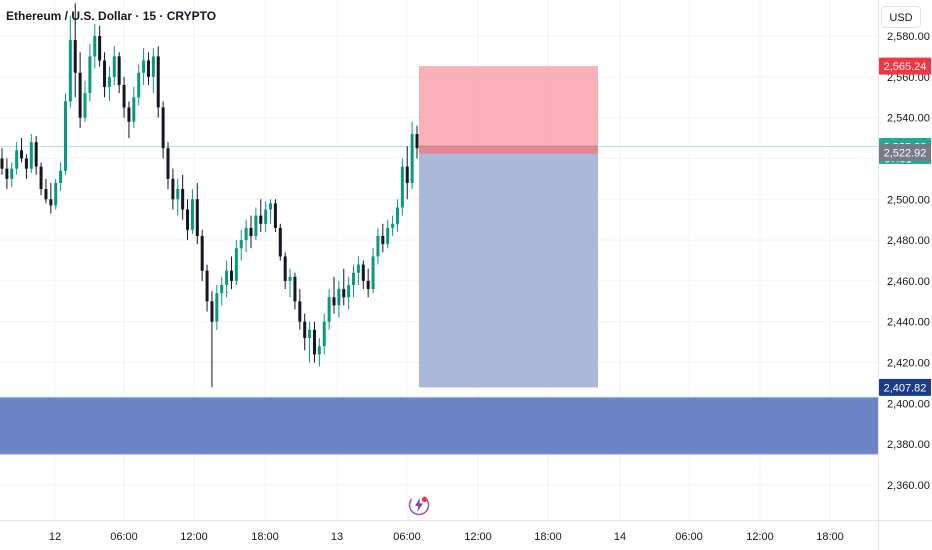 This screenshot has height=550, width=932. I want to click on price-label-text: 2,522.92, so click(905, 153).